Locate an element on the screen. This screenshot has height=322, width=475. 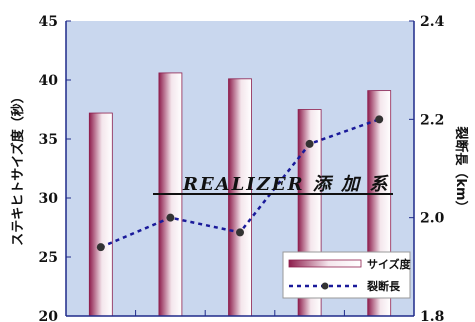
legend-swatch-marker is located at coordinates (325, 286).